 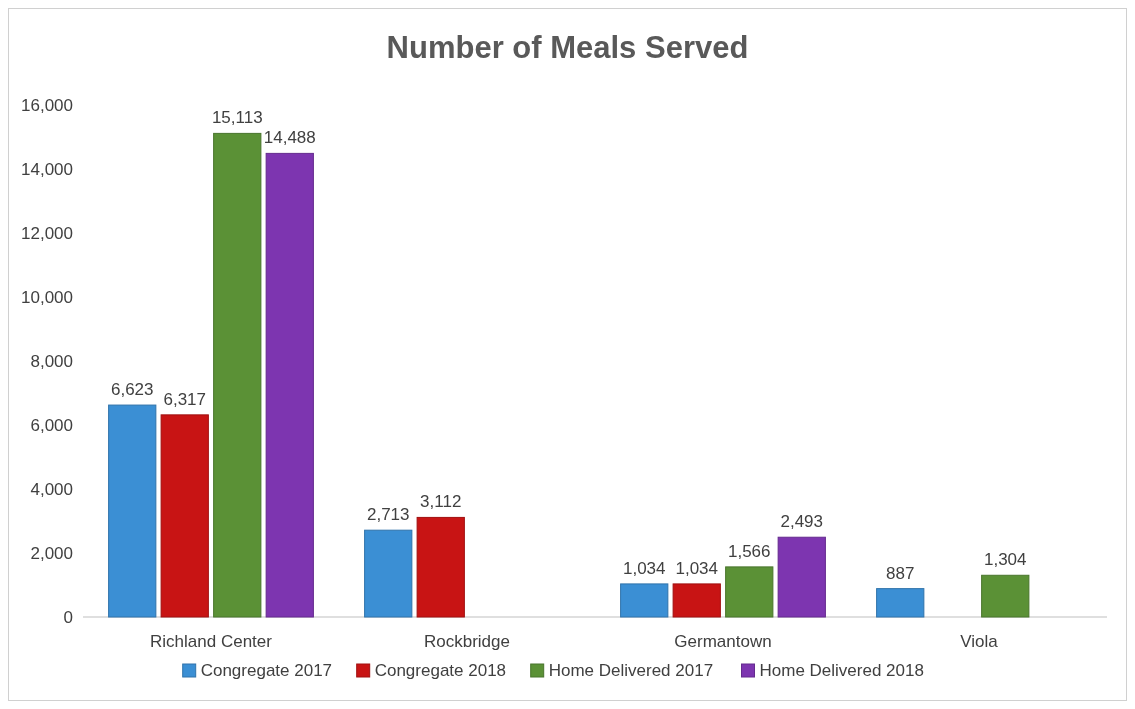 I want to click on data-label: 14,488, so click(x=289, y=138).